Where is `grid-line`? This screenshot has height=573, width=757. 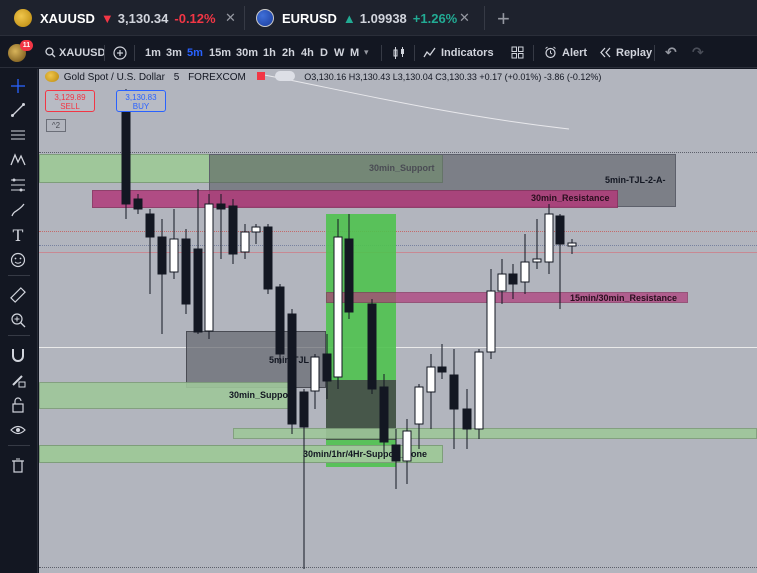 grid-line is located at coordinates (398, 567).